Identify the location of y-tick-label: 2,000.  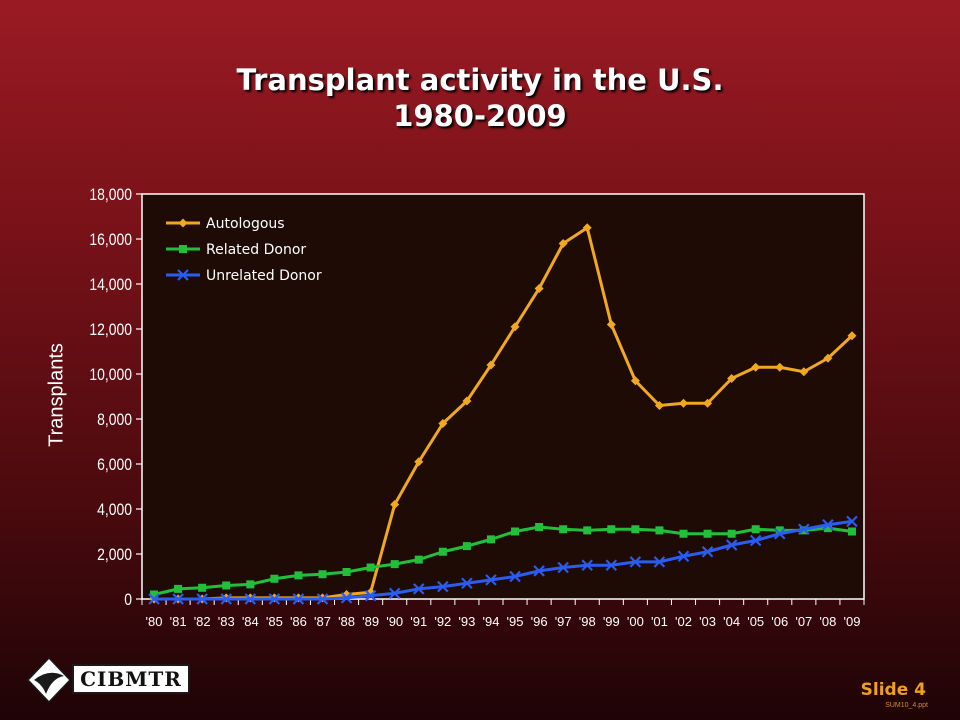
(114, 555).